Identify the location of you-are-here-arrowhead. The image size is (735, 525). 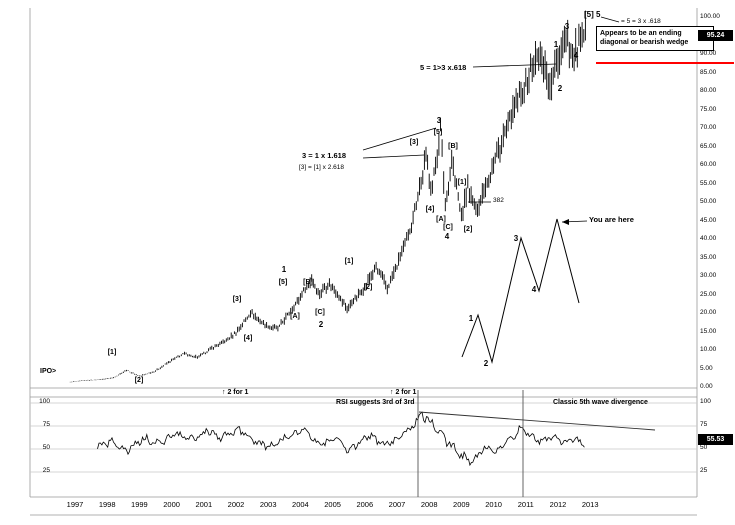
(565, 222).